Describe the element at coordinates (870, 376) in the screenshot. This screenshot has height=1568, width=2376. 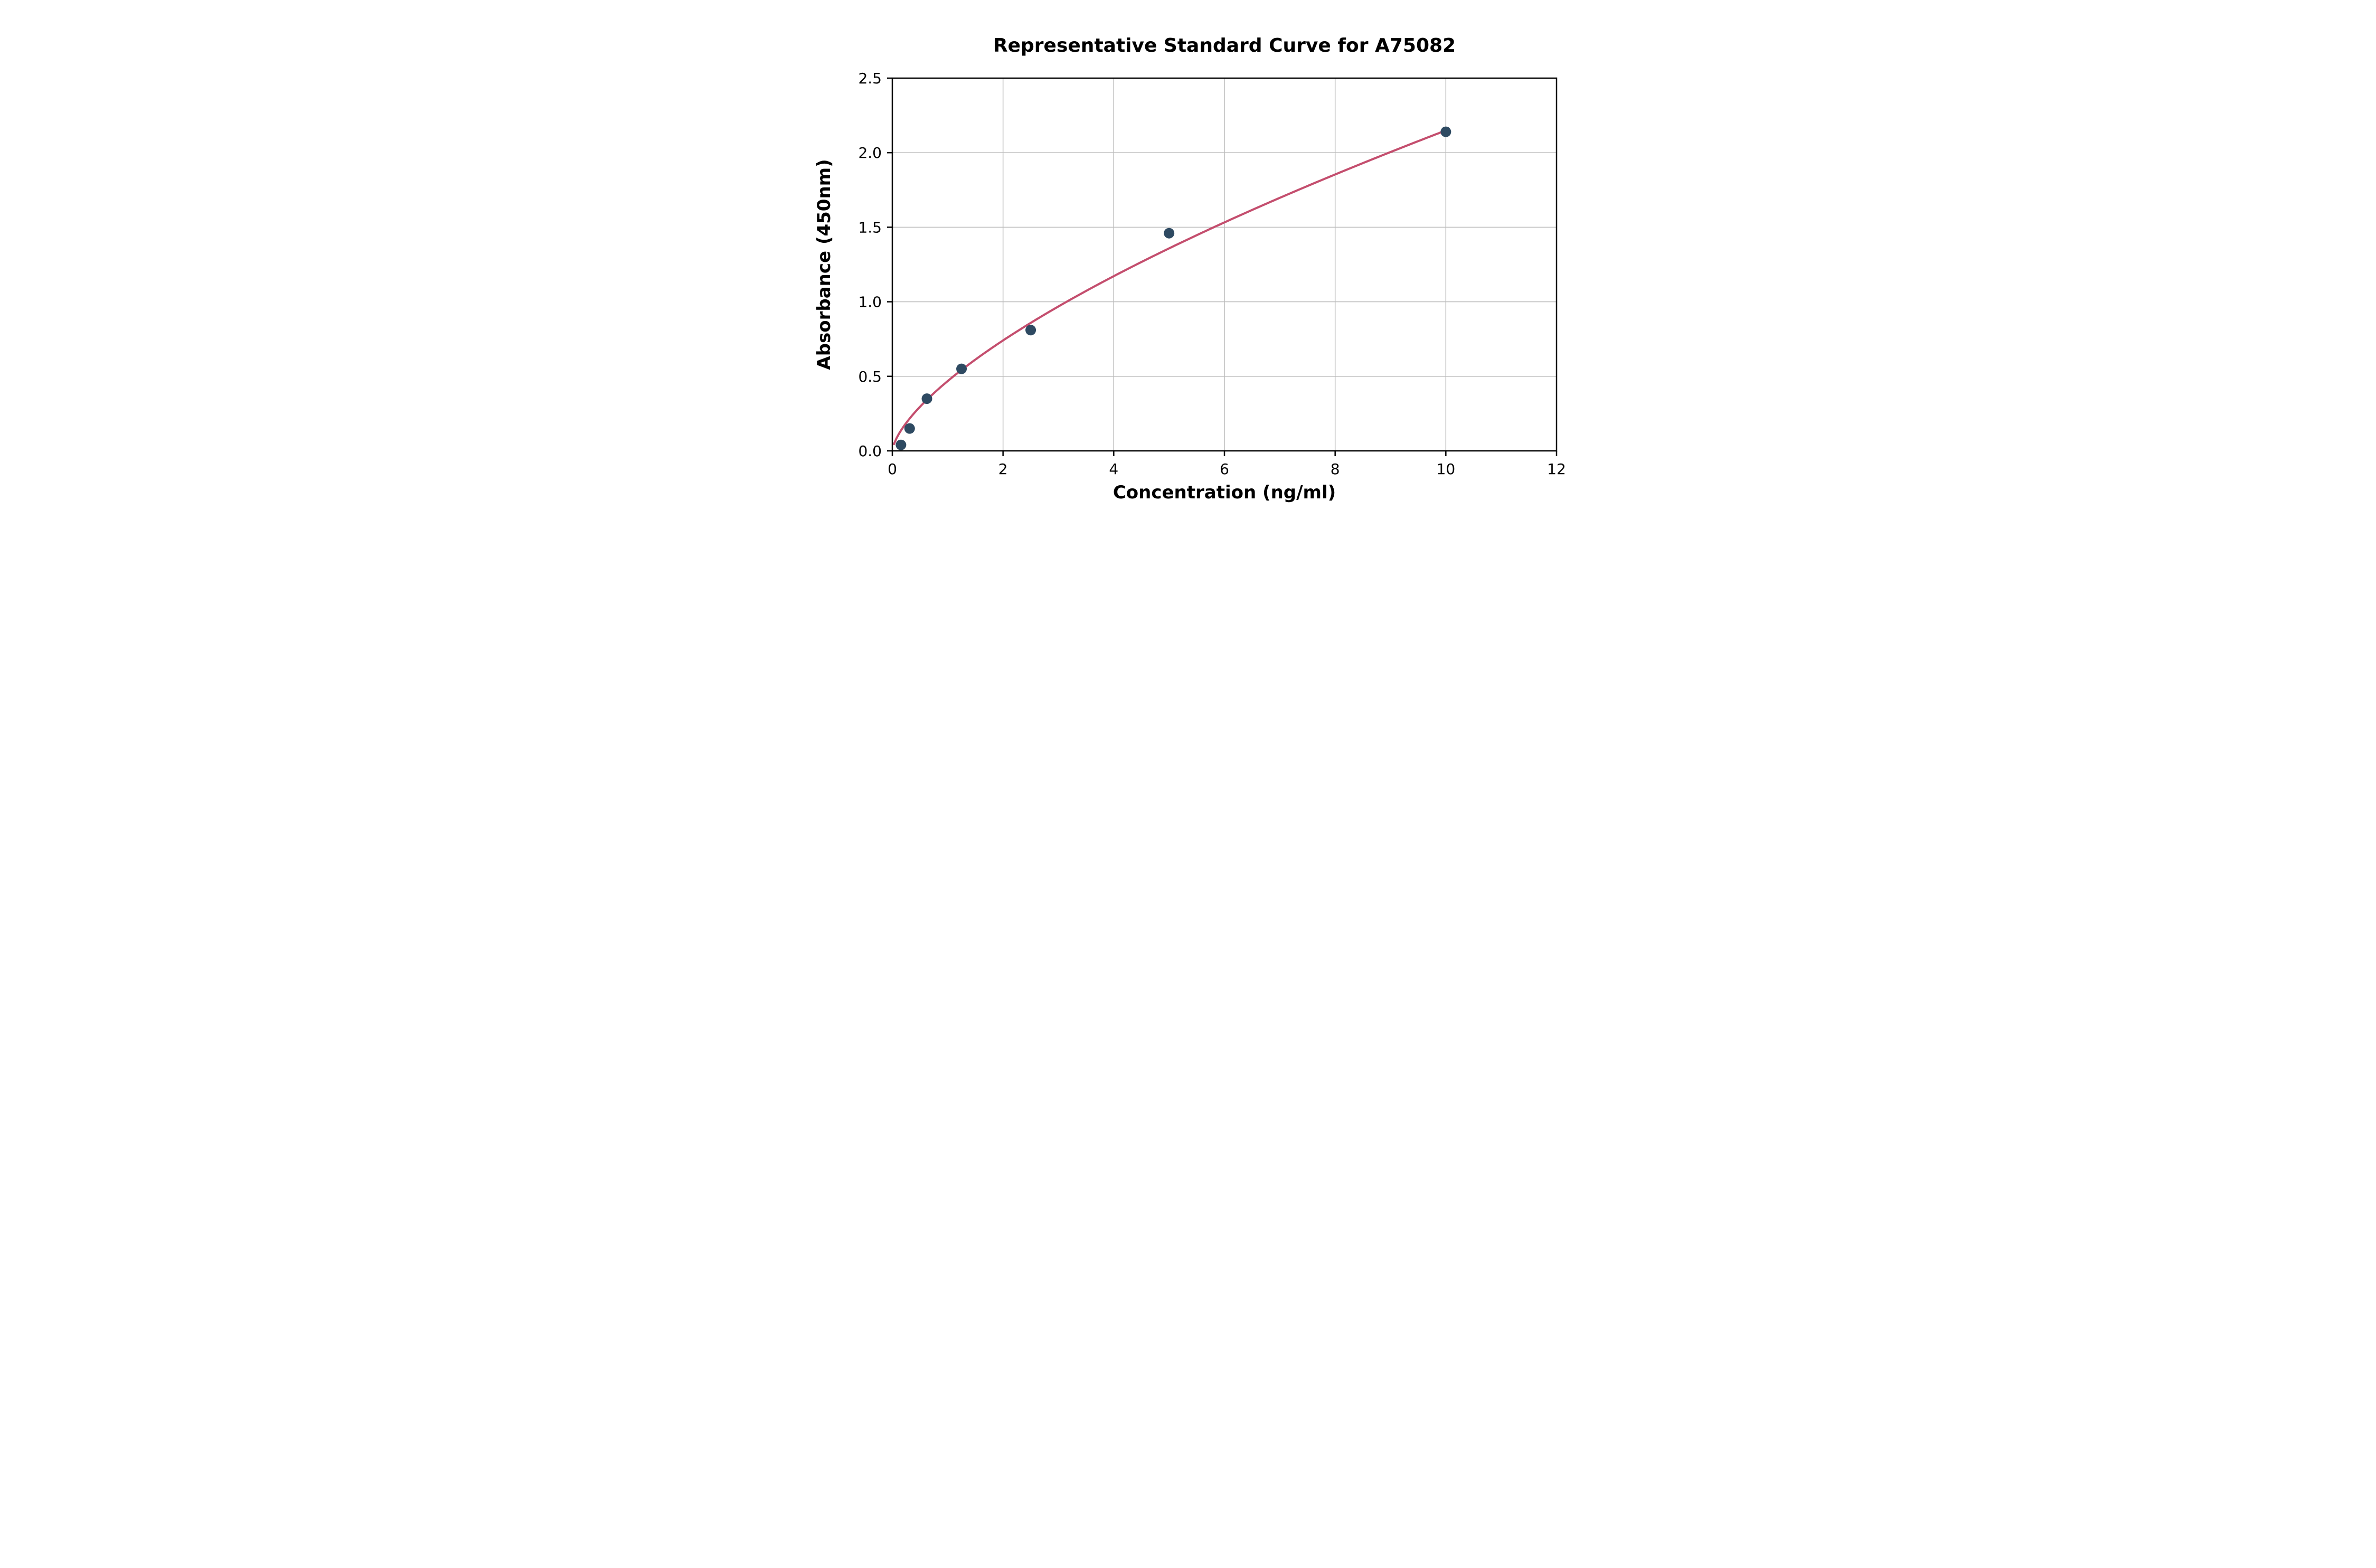
I see `y-tick-label: 0.5` at that location.